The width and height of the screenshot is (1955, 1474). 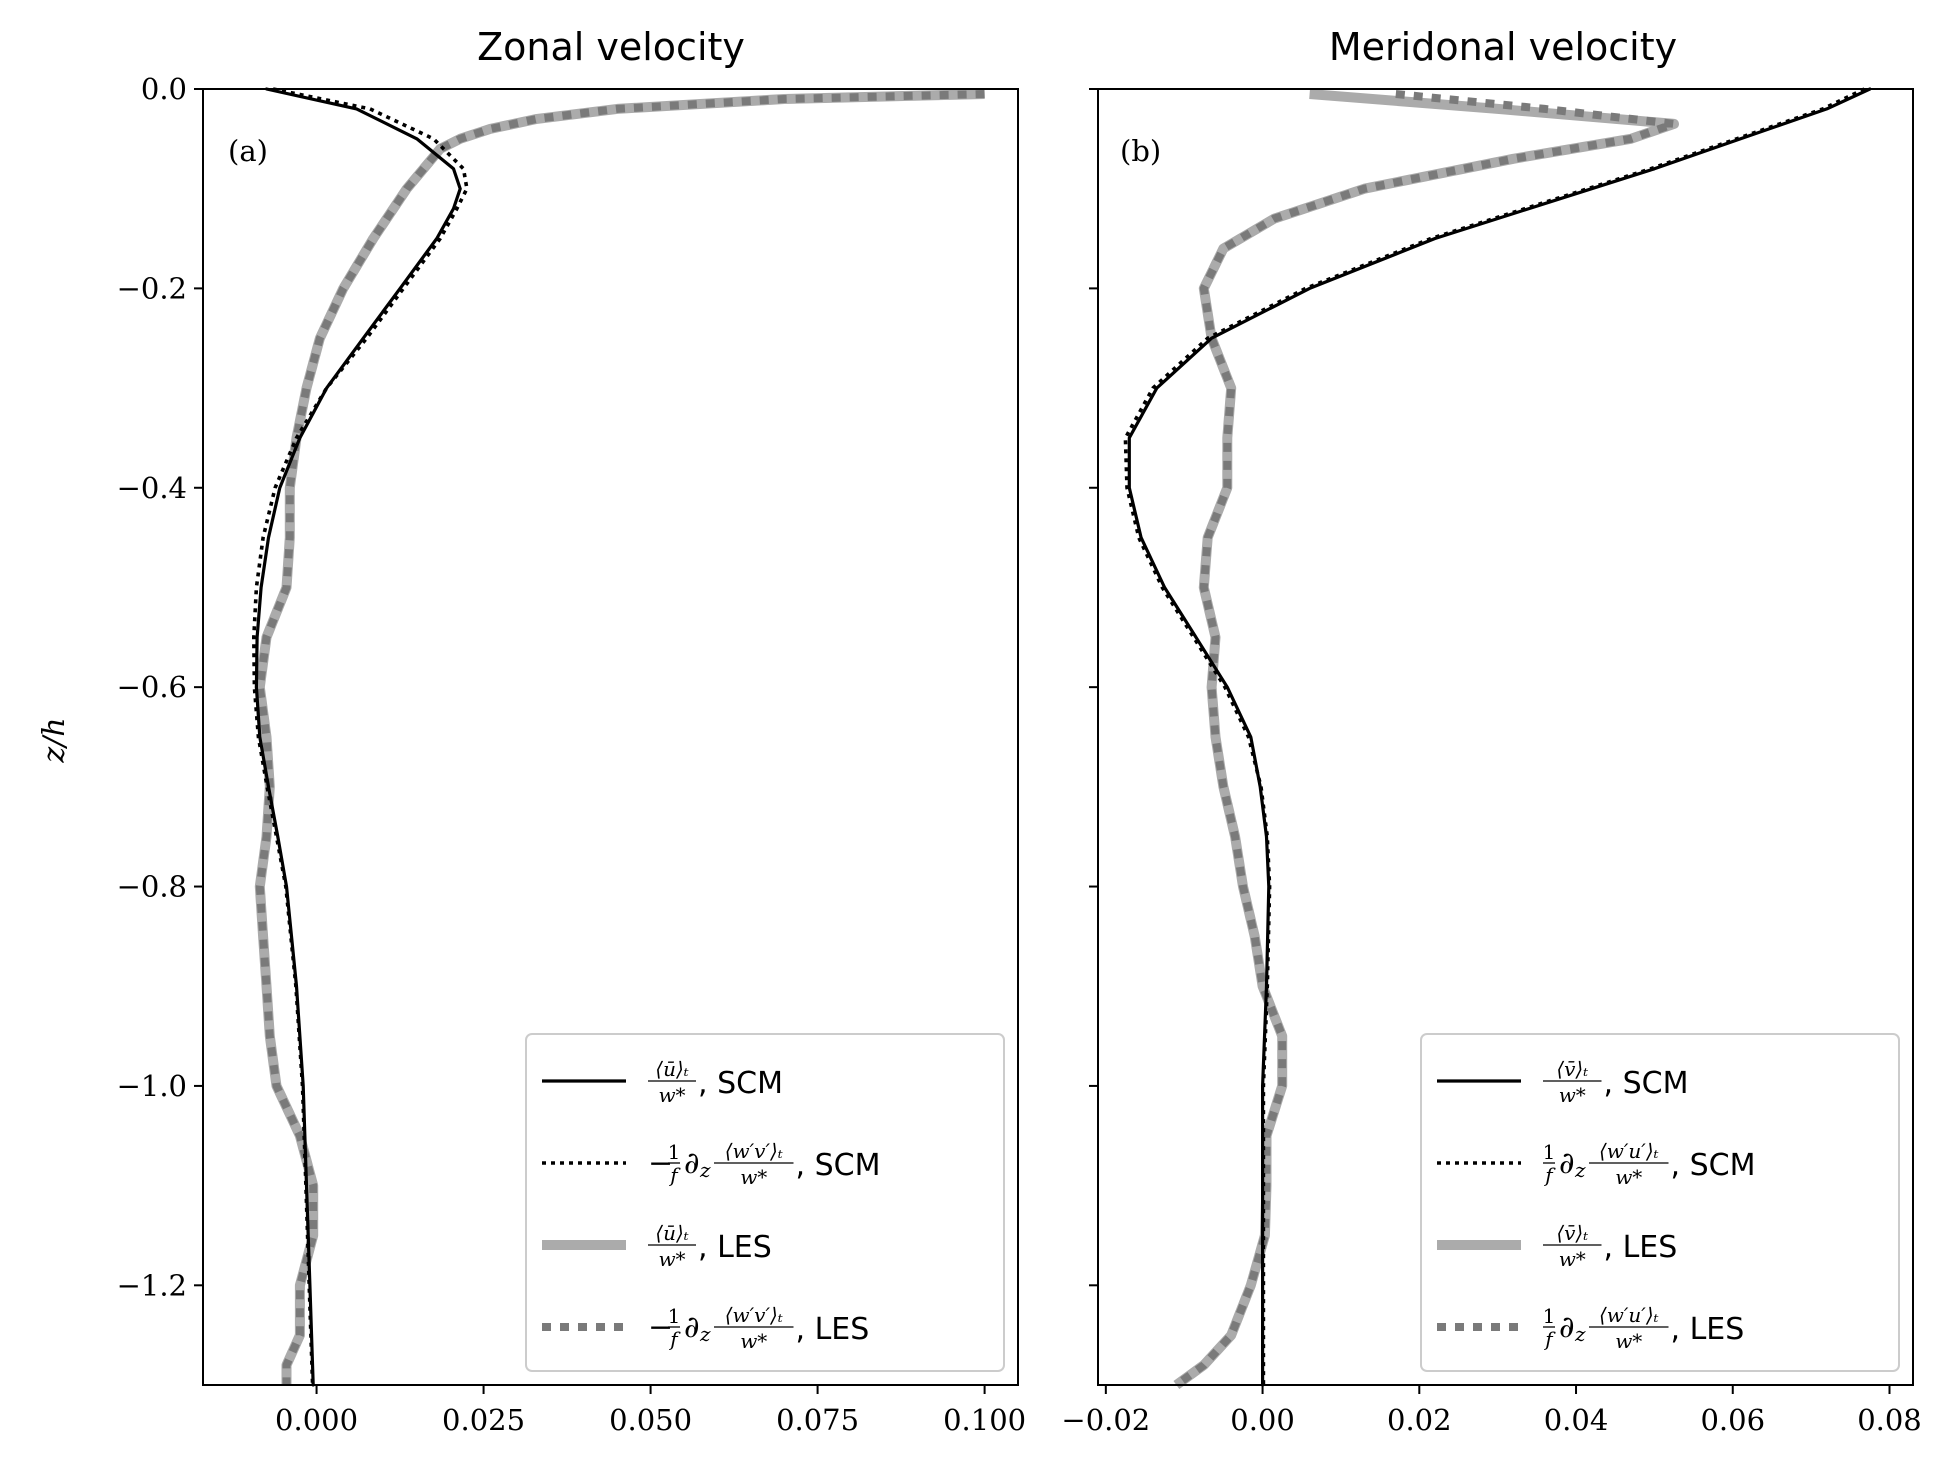 What do you see at coordinates (1889, 1420) in the screenshot?
I see `x-tick-label: 0.08` at bounding box center [1889, 1420].